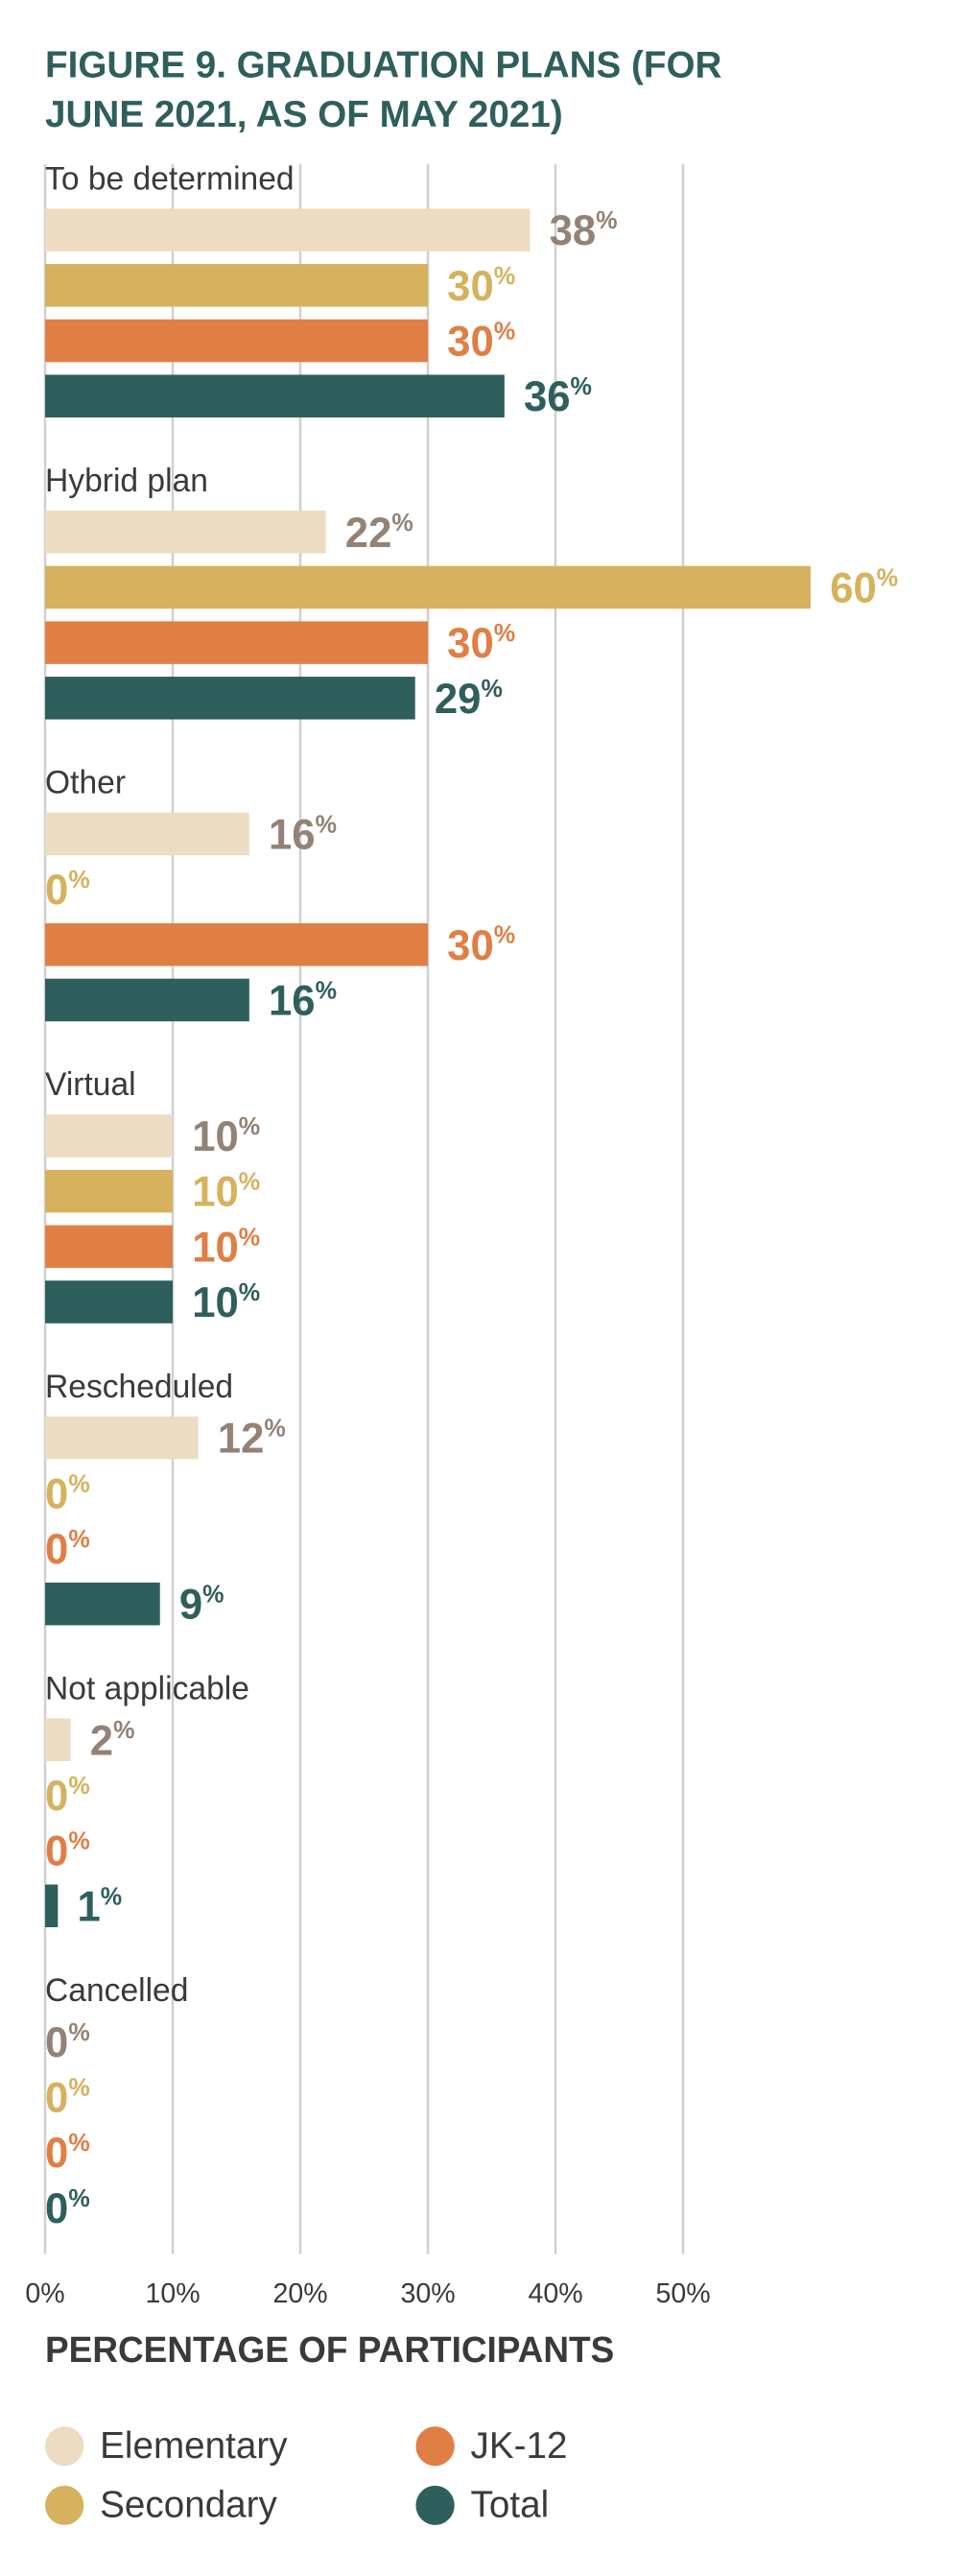  I want to click on x-tick-label: 40%, so click(555, 2293).